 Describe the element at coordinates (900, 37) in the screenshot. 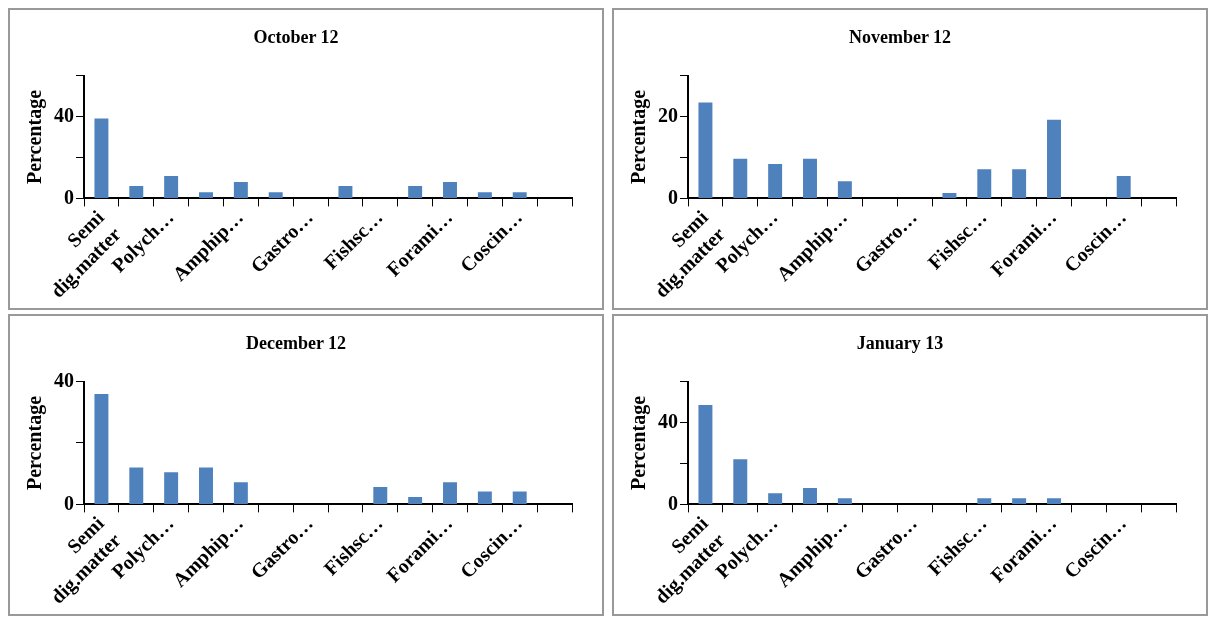

I see `chart-title: November 12` at that location.